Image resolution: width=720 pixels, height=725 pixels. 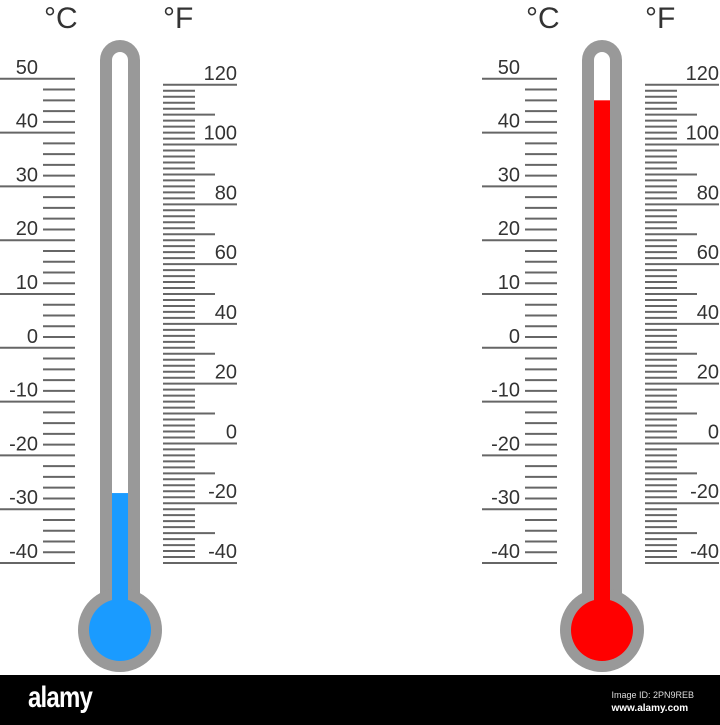 What do you see at coordinates (652, 702) in the screenshot?
I see `image-meta: Image ID: 2PN9REB www.alamy.com` at bounding box center [652, 702].